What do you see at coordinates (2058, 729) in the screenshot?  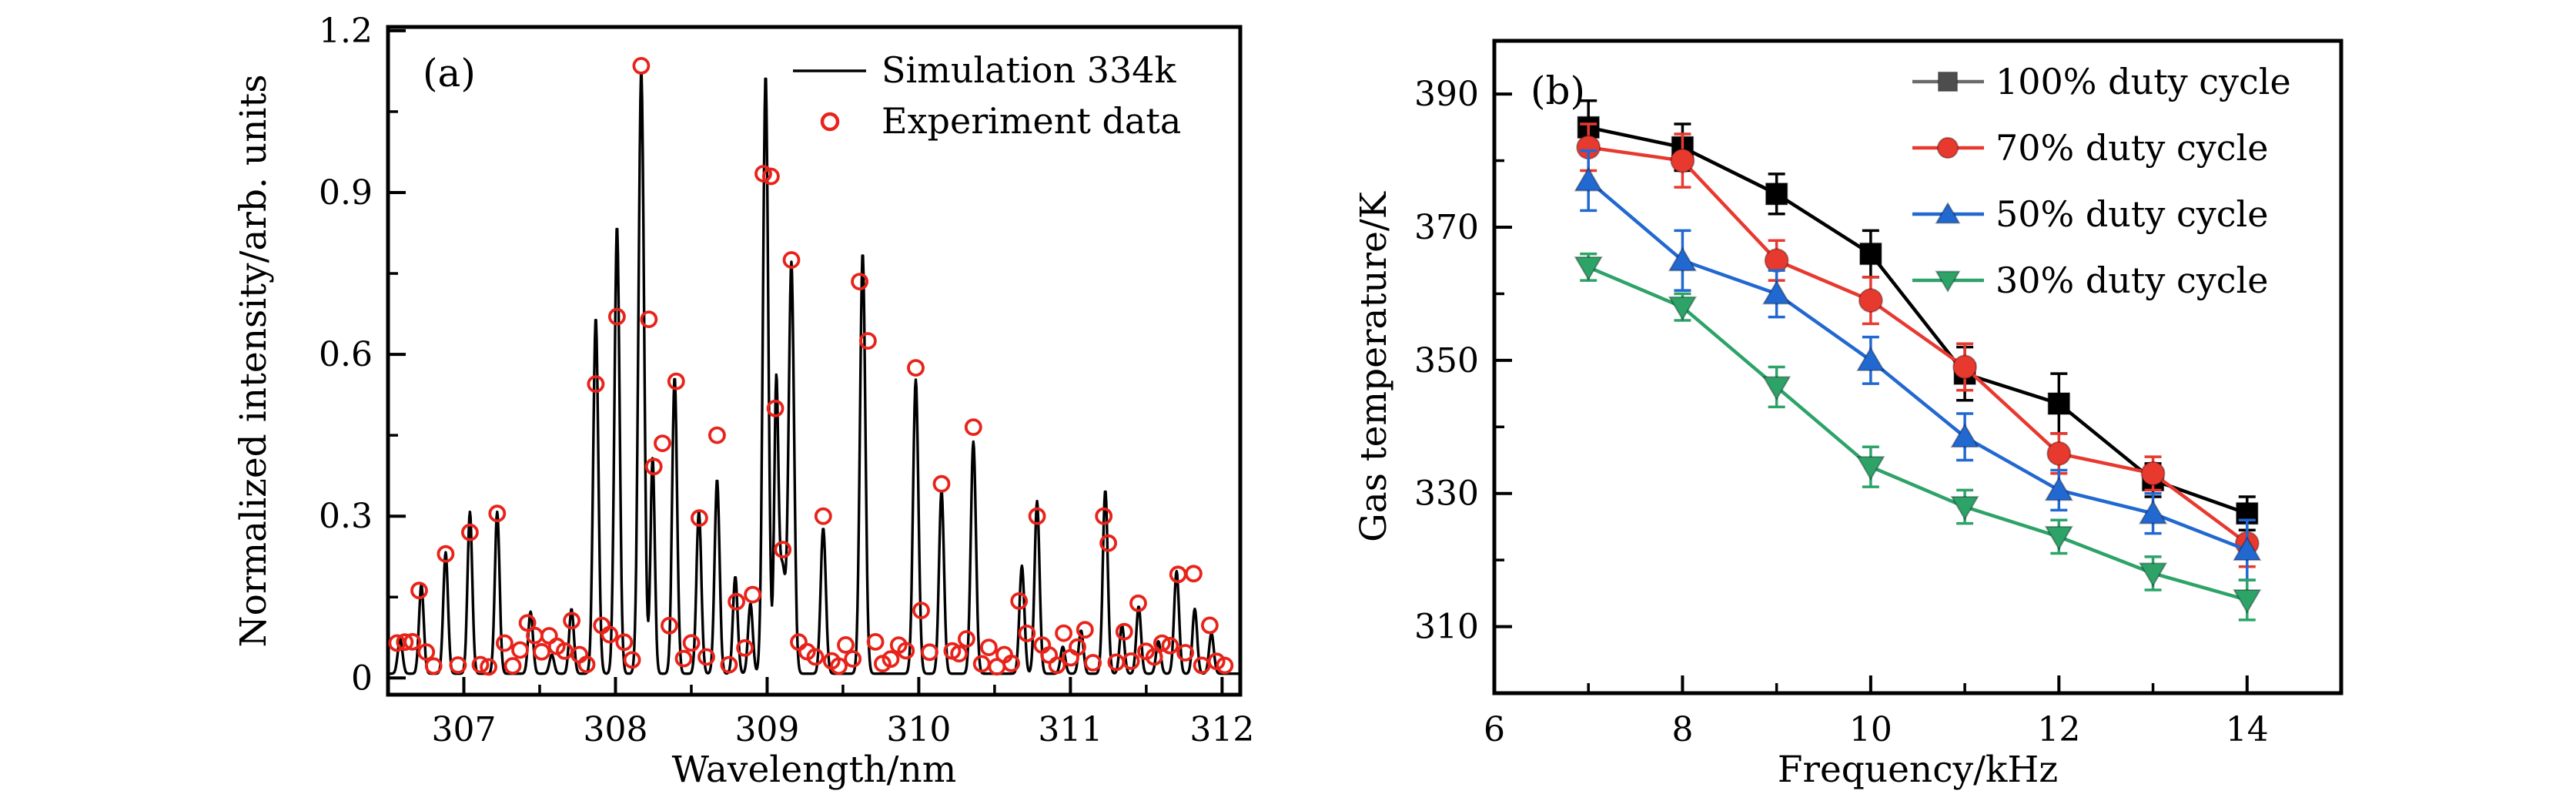 I see `x-tick-label: 12` at bounding box center [2058, 729].